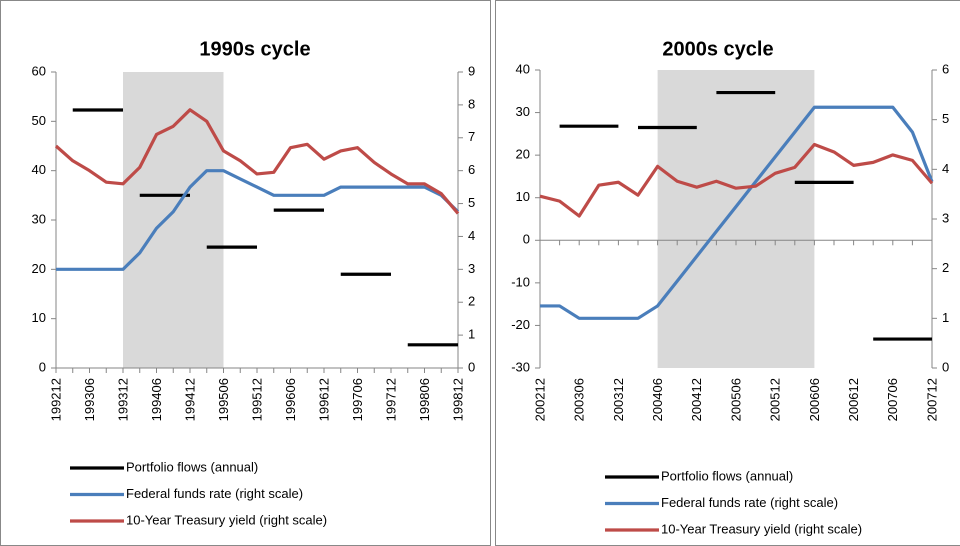 The image size is (960, 546). I want to click on x-tick-label: 200312, so click(618, 399).